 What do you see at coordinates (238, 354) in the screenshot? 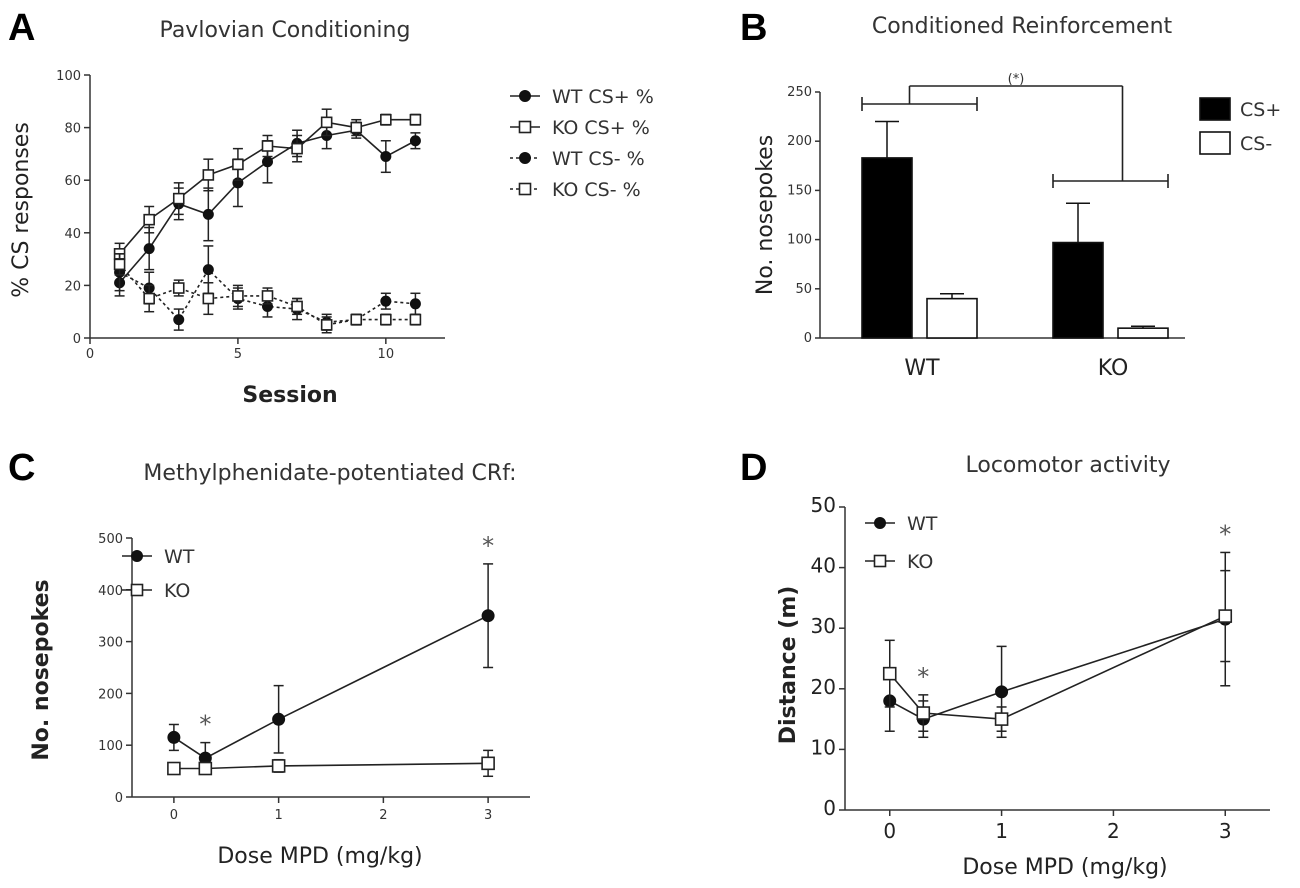
I see `x-tick-label: 5` at bounding box center [238, 354].